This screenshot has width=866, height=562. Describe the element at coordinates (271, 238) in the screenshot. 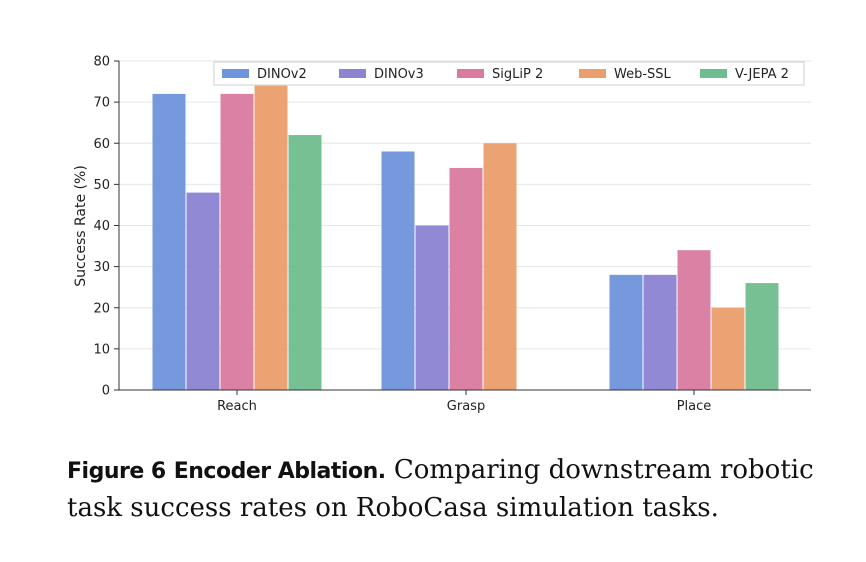

I see `bar-web-ssl-reach` at that location.